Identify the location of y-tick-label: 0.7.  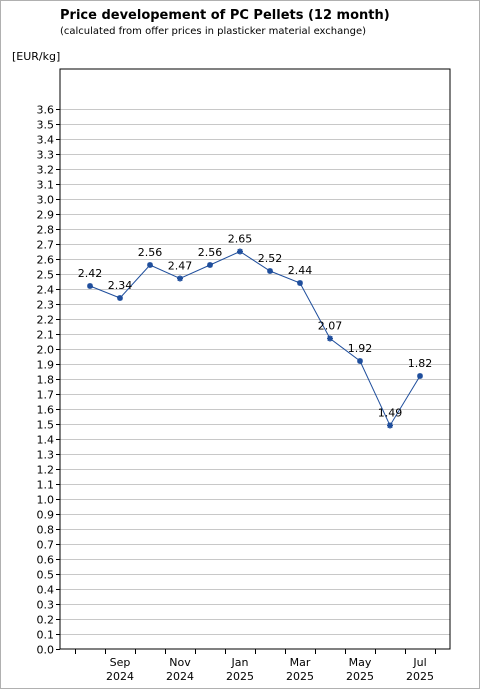
(46, 545).